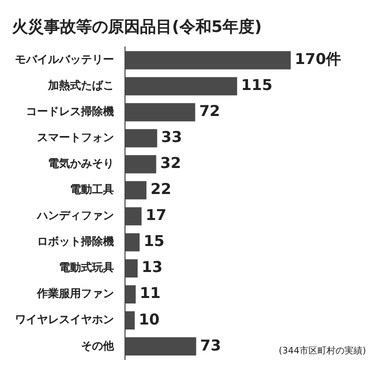 The image size is (378, 377). I want to click on y-tick-label: 電気かみそり, so click(81, 163).